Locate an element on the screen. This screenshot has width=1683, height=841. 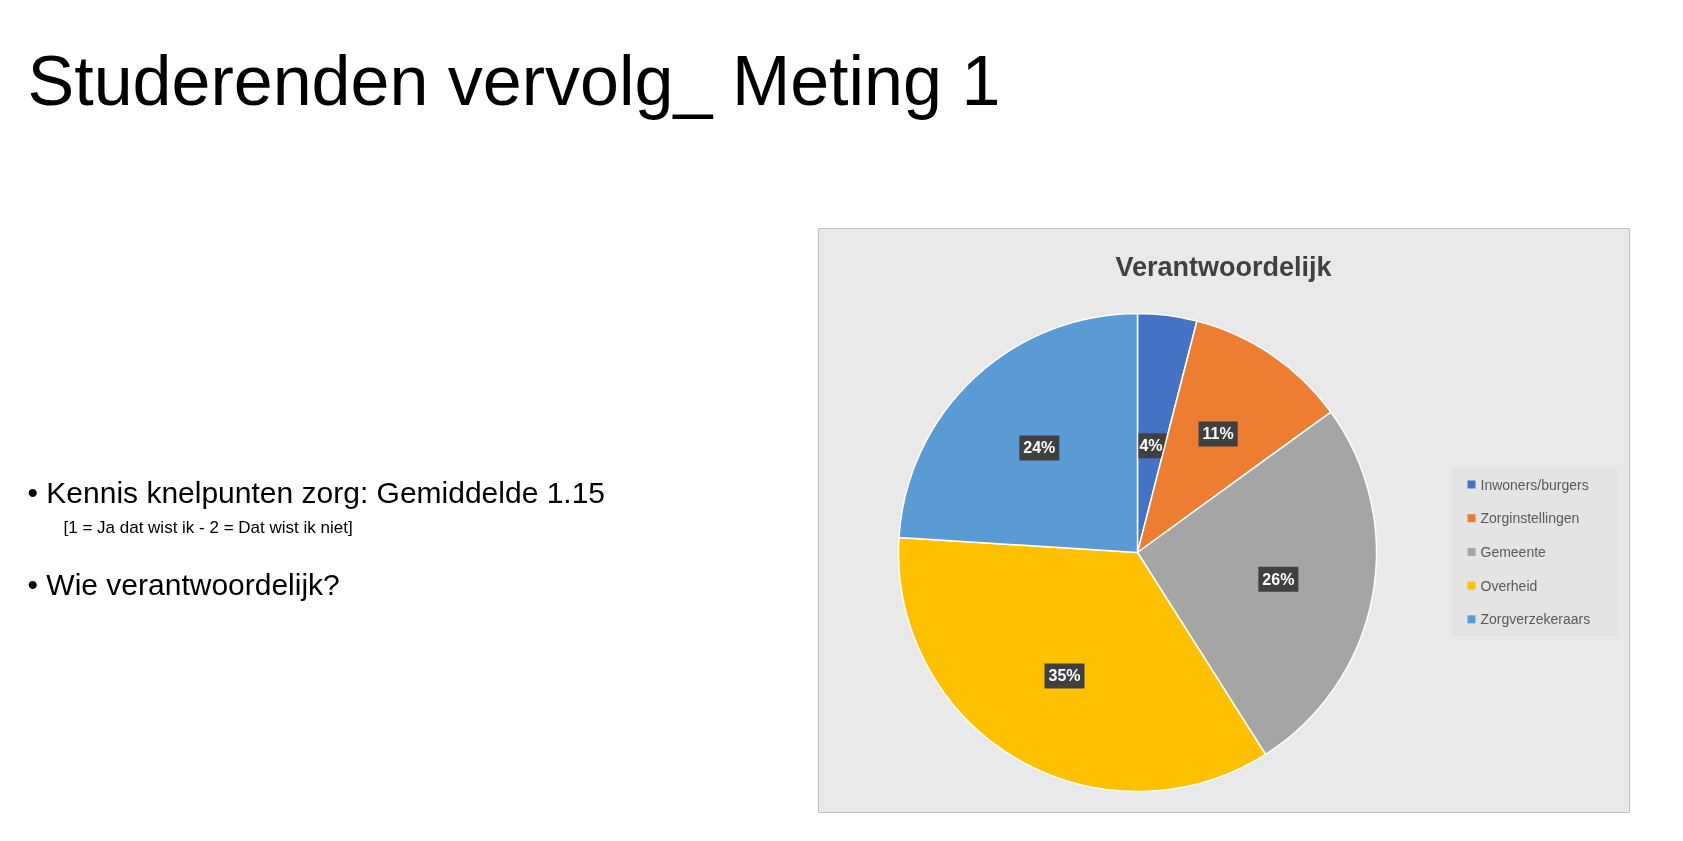
chart-title: Verantwoordelijk is located at coordinates (1224, 266).